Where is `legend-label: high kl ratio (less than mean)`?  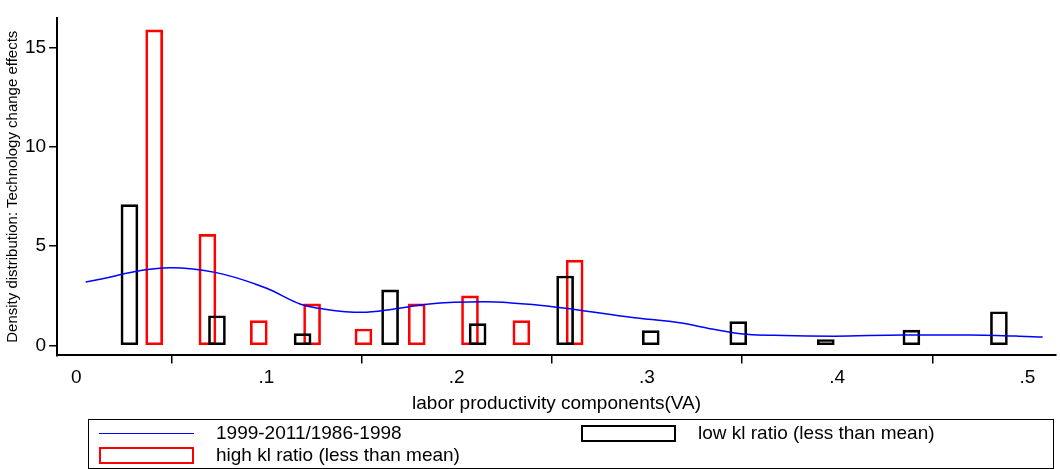
legend-label: high kl ratio (less than mean) is located at coordinates (338, 455).